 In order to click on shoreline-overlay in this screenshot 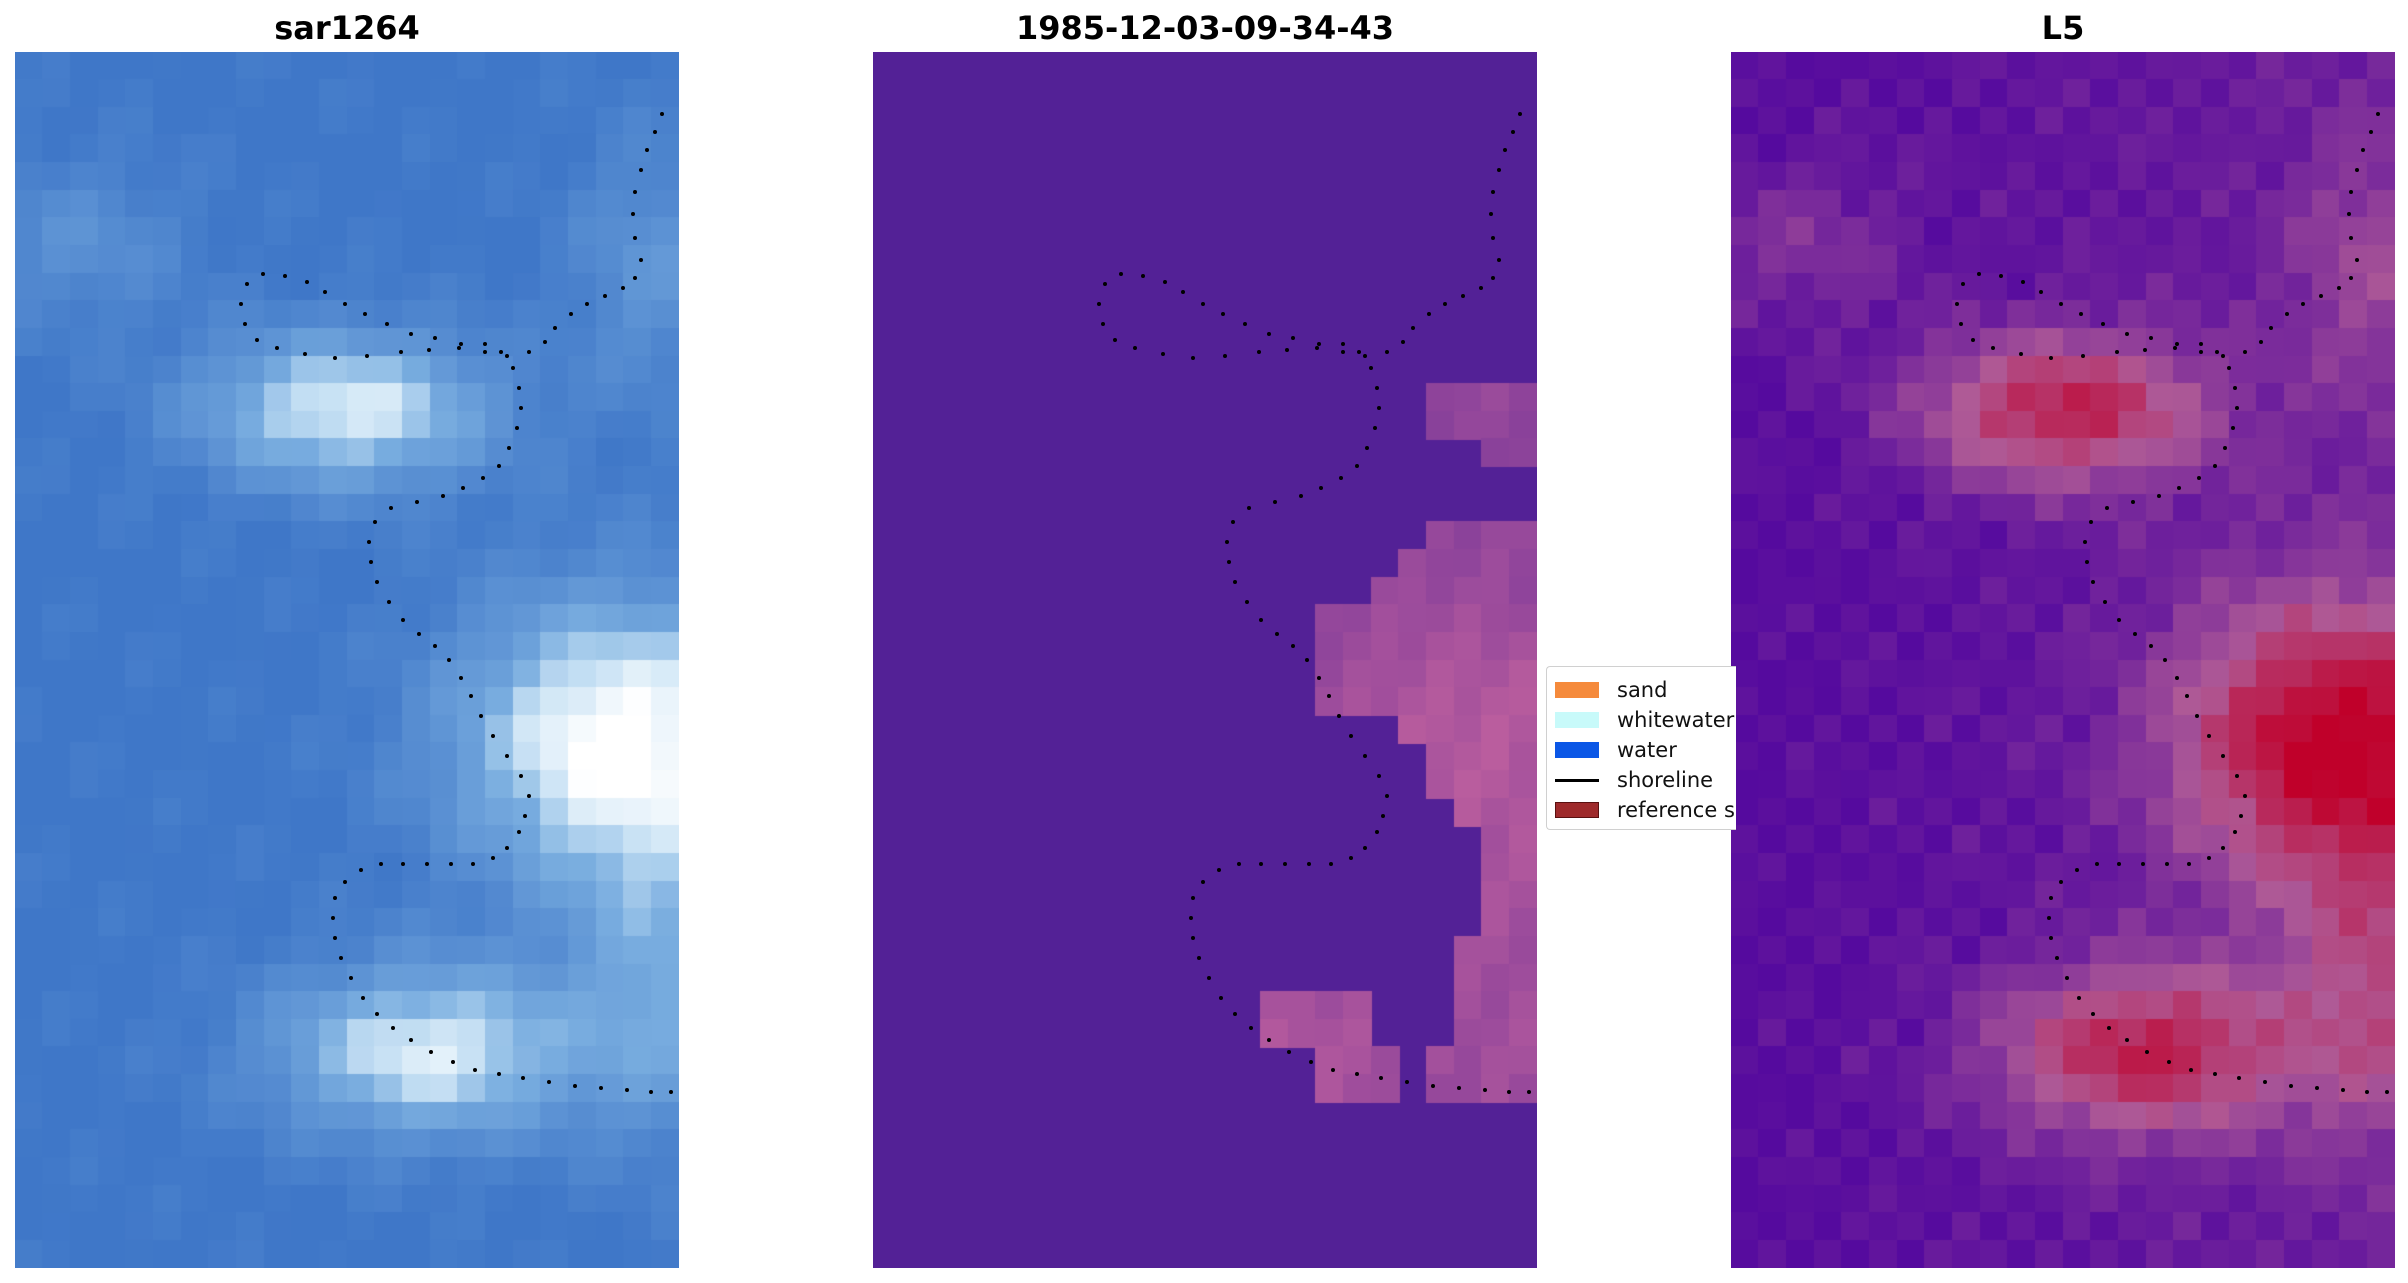, I will do `click(456, 603)`.